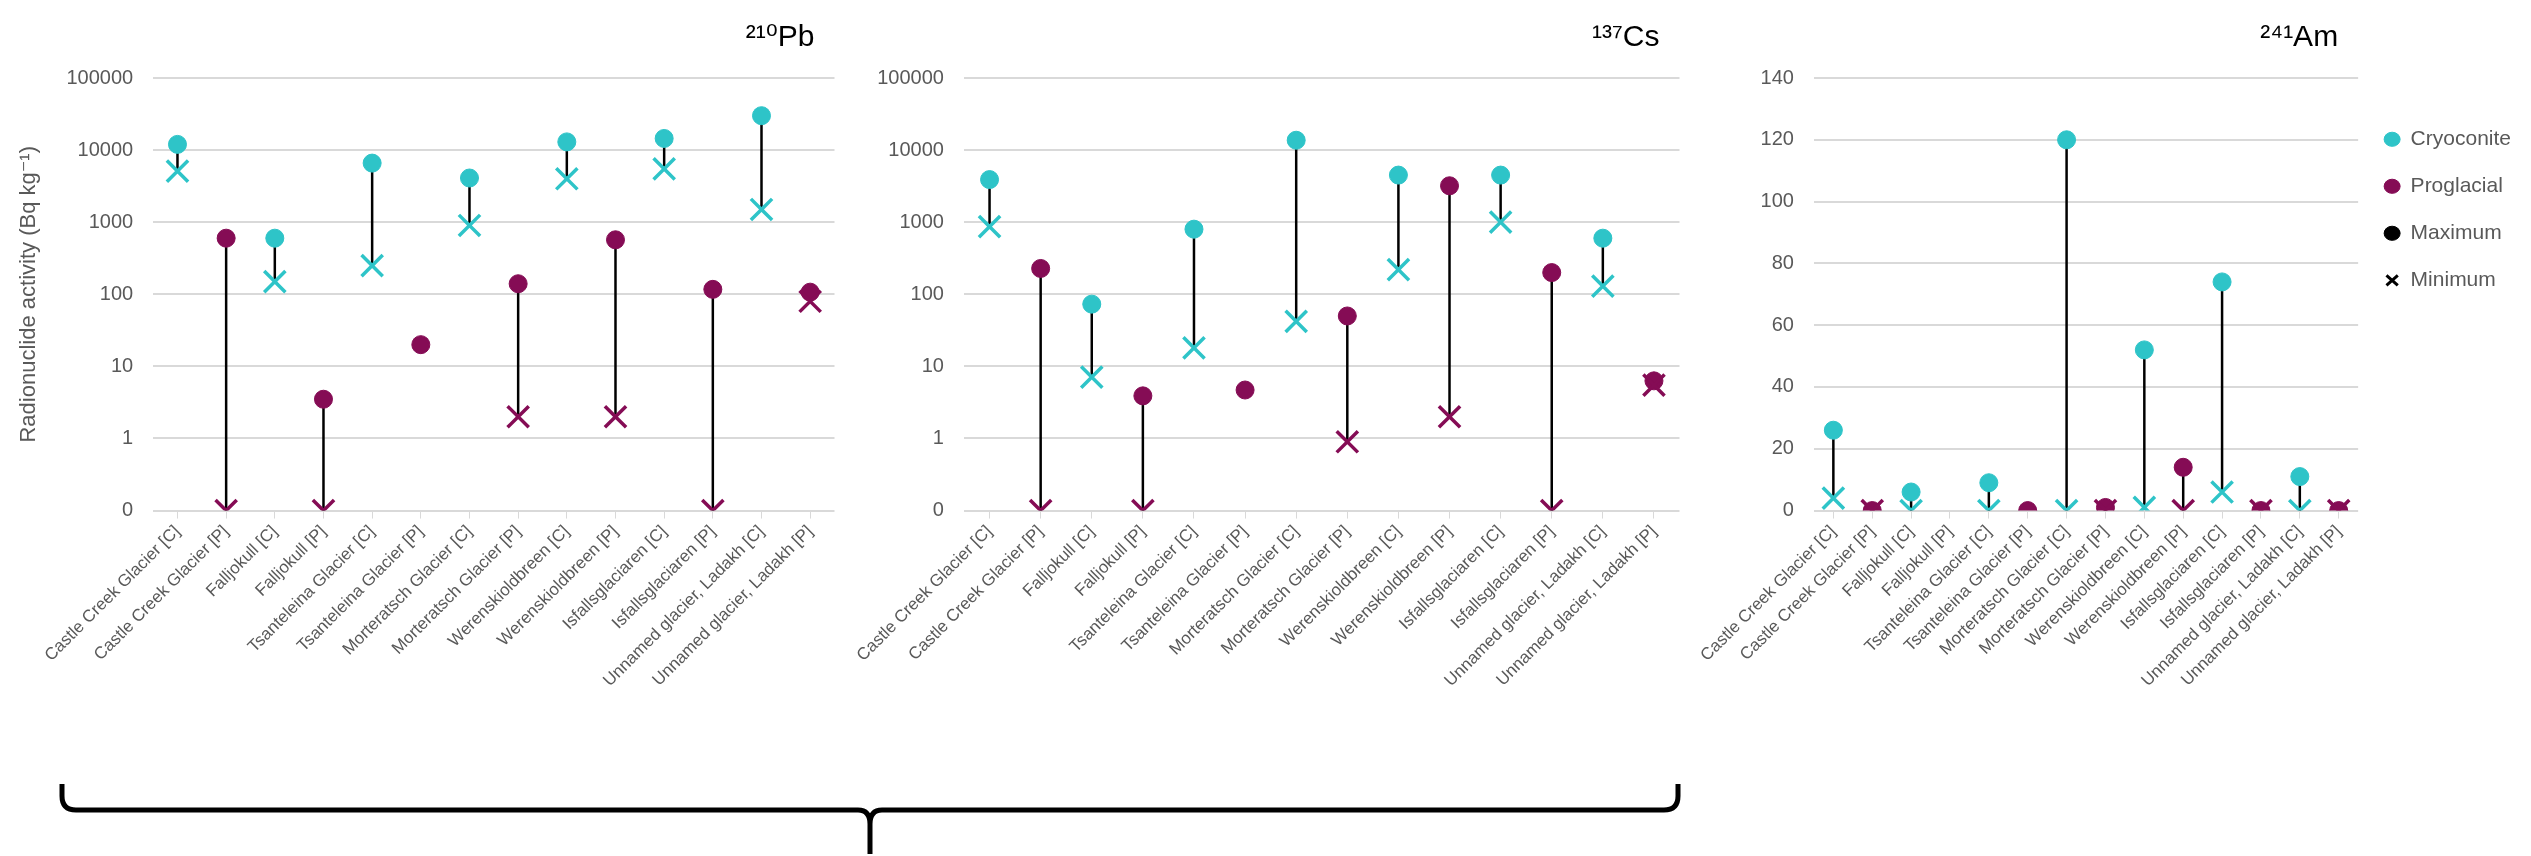  I want to click on chart-title: ²⁴¹Am, so click(2299, 36).